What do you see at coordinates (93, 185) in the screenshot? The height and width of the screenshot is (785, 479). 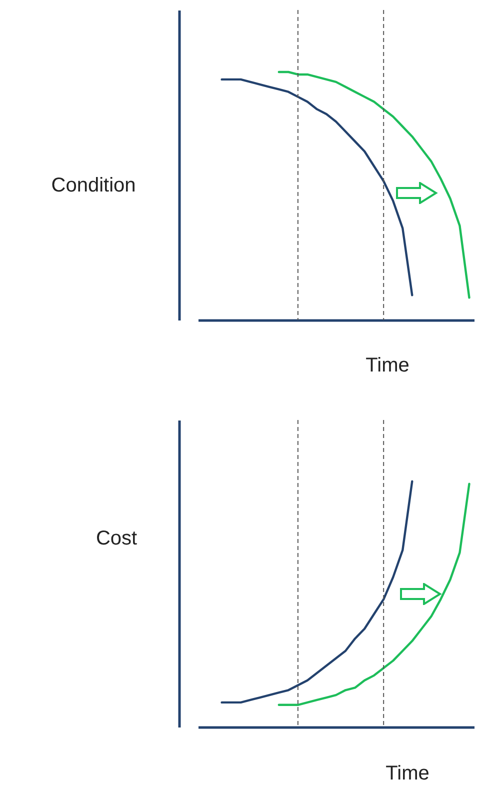 I see `y-axis-title: Condition` at bounding box center [93, 185].